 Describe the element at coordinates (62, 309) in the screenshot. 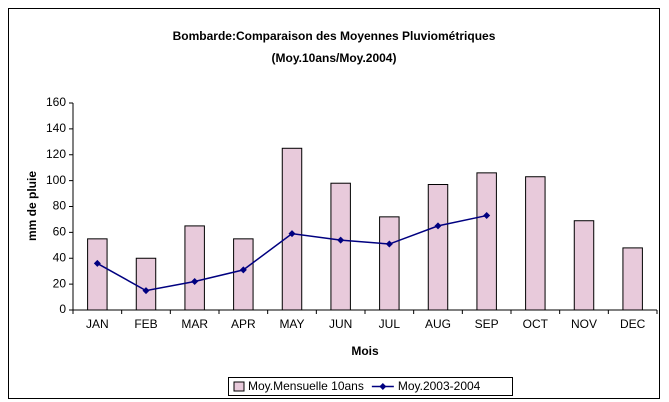

I see `y-tick-label: 0` at that location.